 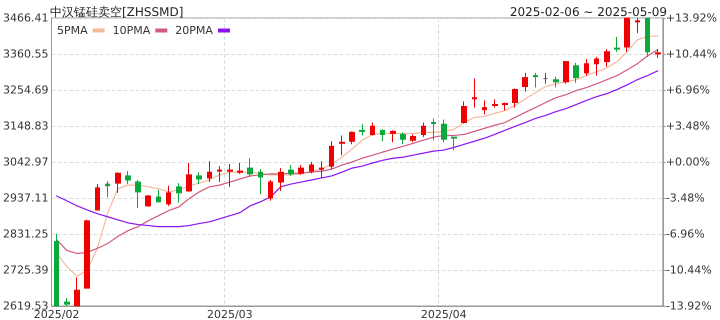 I want to click on y-tick-label: 2831.25, so click(x=25, y=234).